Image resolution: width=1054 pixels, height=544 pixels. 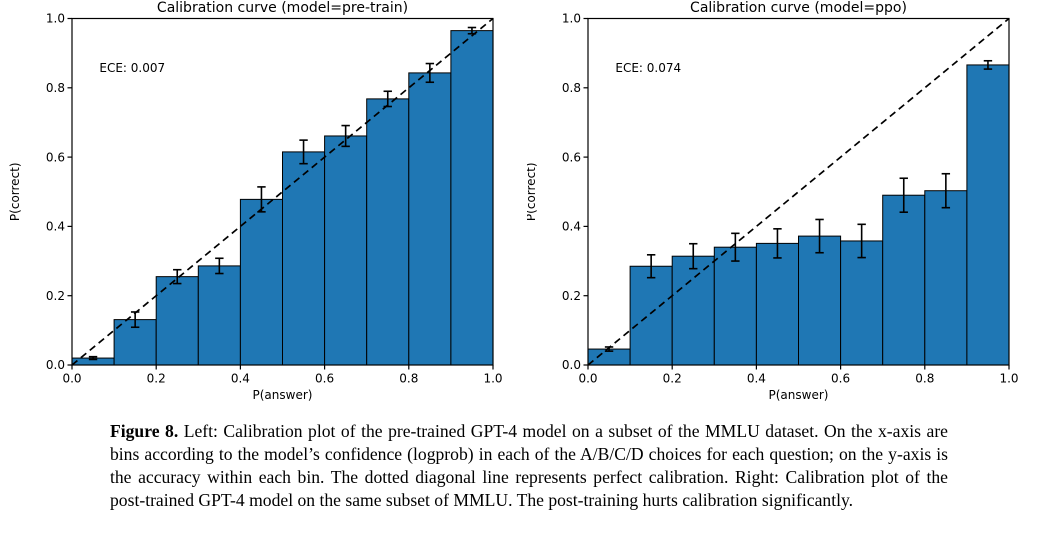 I want to click on figure-label: Figure 8., so click(x=144, y=431).